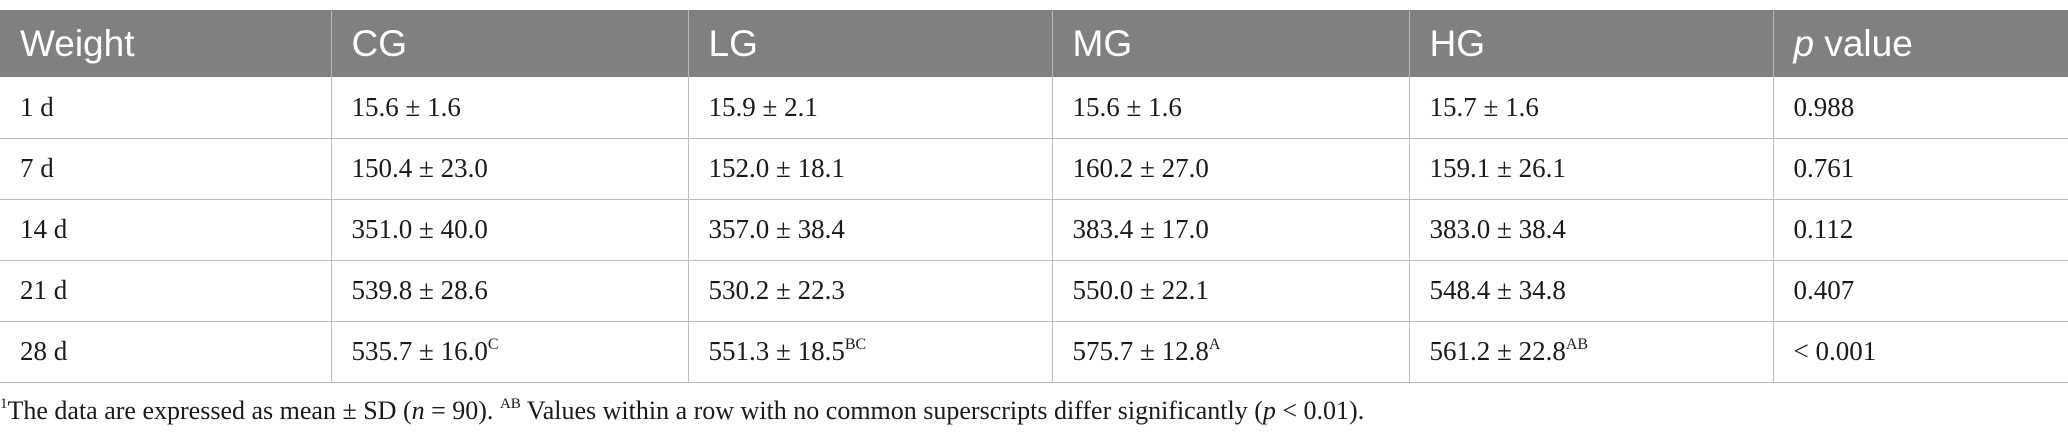 Image resolution: width=2068 pixels, height=440 pixels. I want to click on cell-value: 150.4 ± 23.0, so click(419, 168).